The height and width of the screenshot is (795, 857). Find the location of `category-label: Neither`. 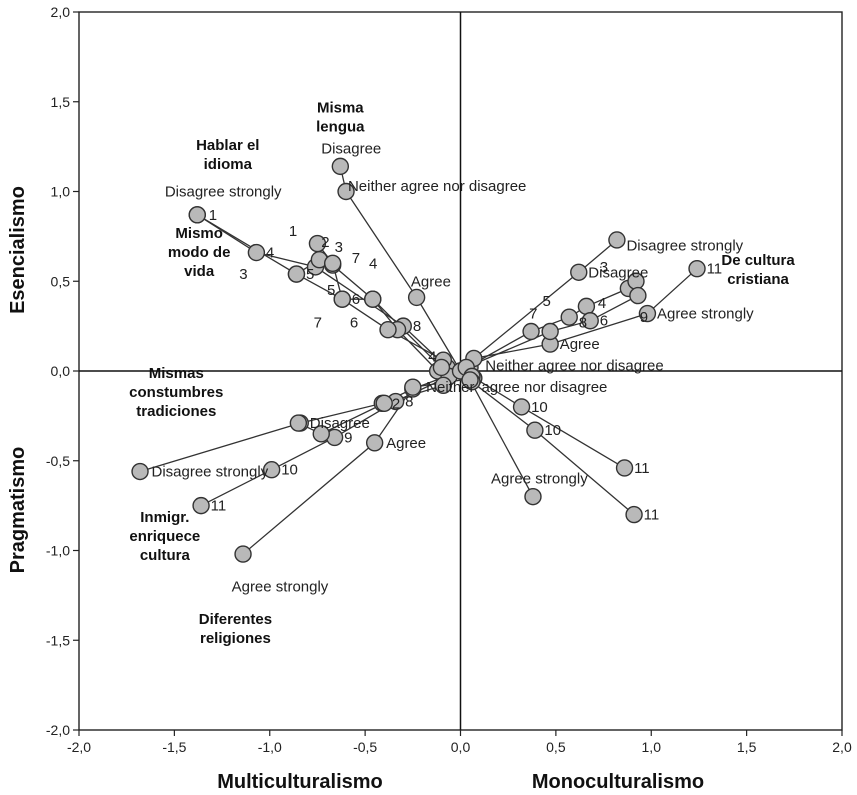

category-label: Neither is located at coordinates (450, 387).